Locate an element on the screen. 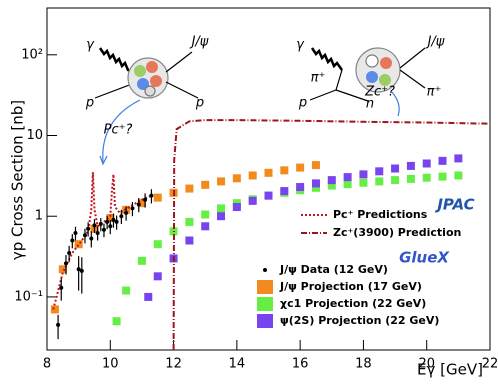  annotation: Pc⁺? is located at coordinates (118, 130).